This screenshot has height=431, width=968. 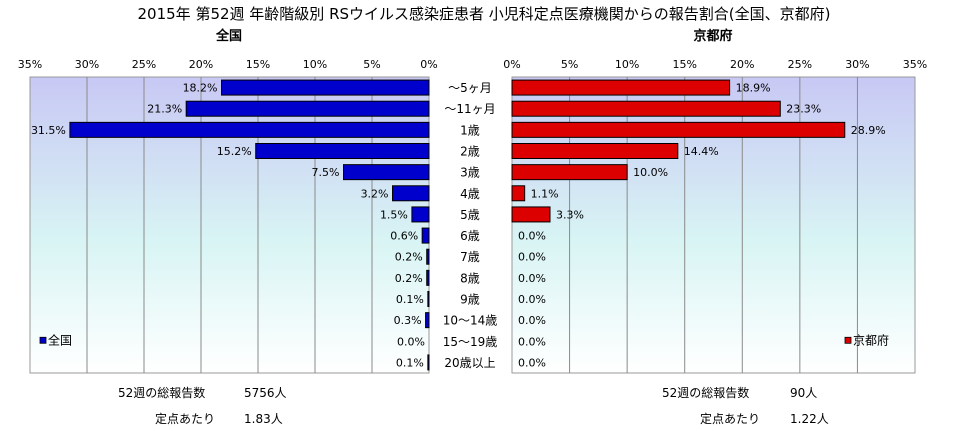 I want to click on national-tick-label: 35%, so click(x=30, y=64).